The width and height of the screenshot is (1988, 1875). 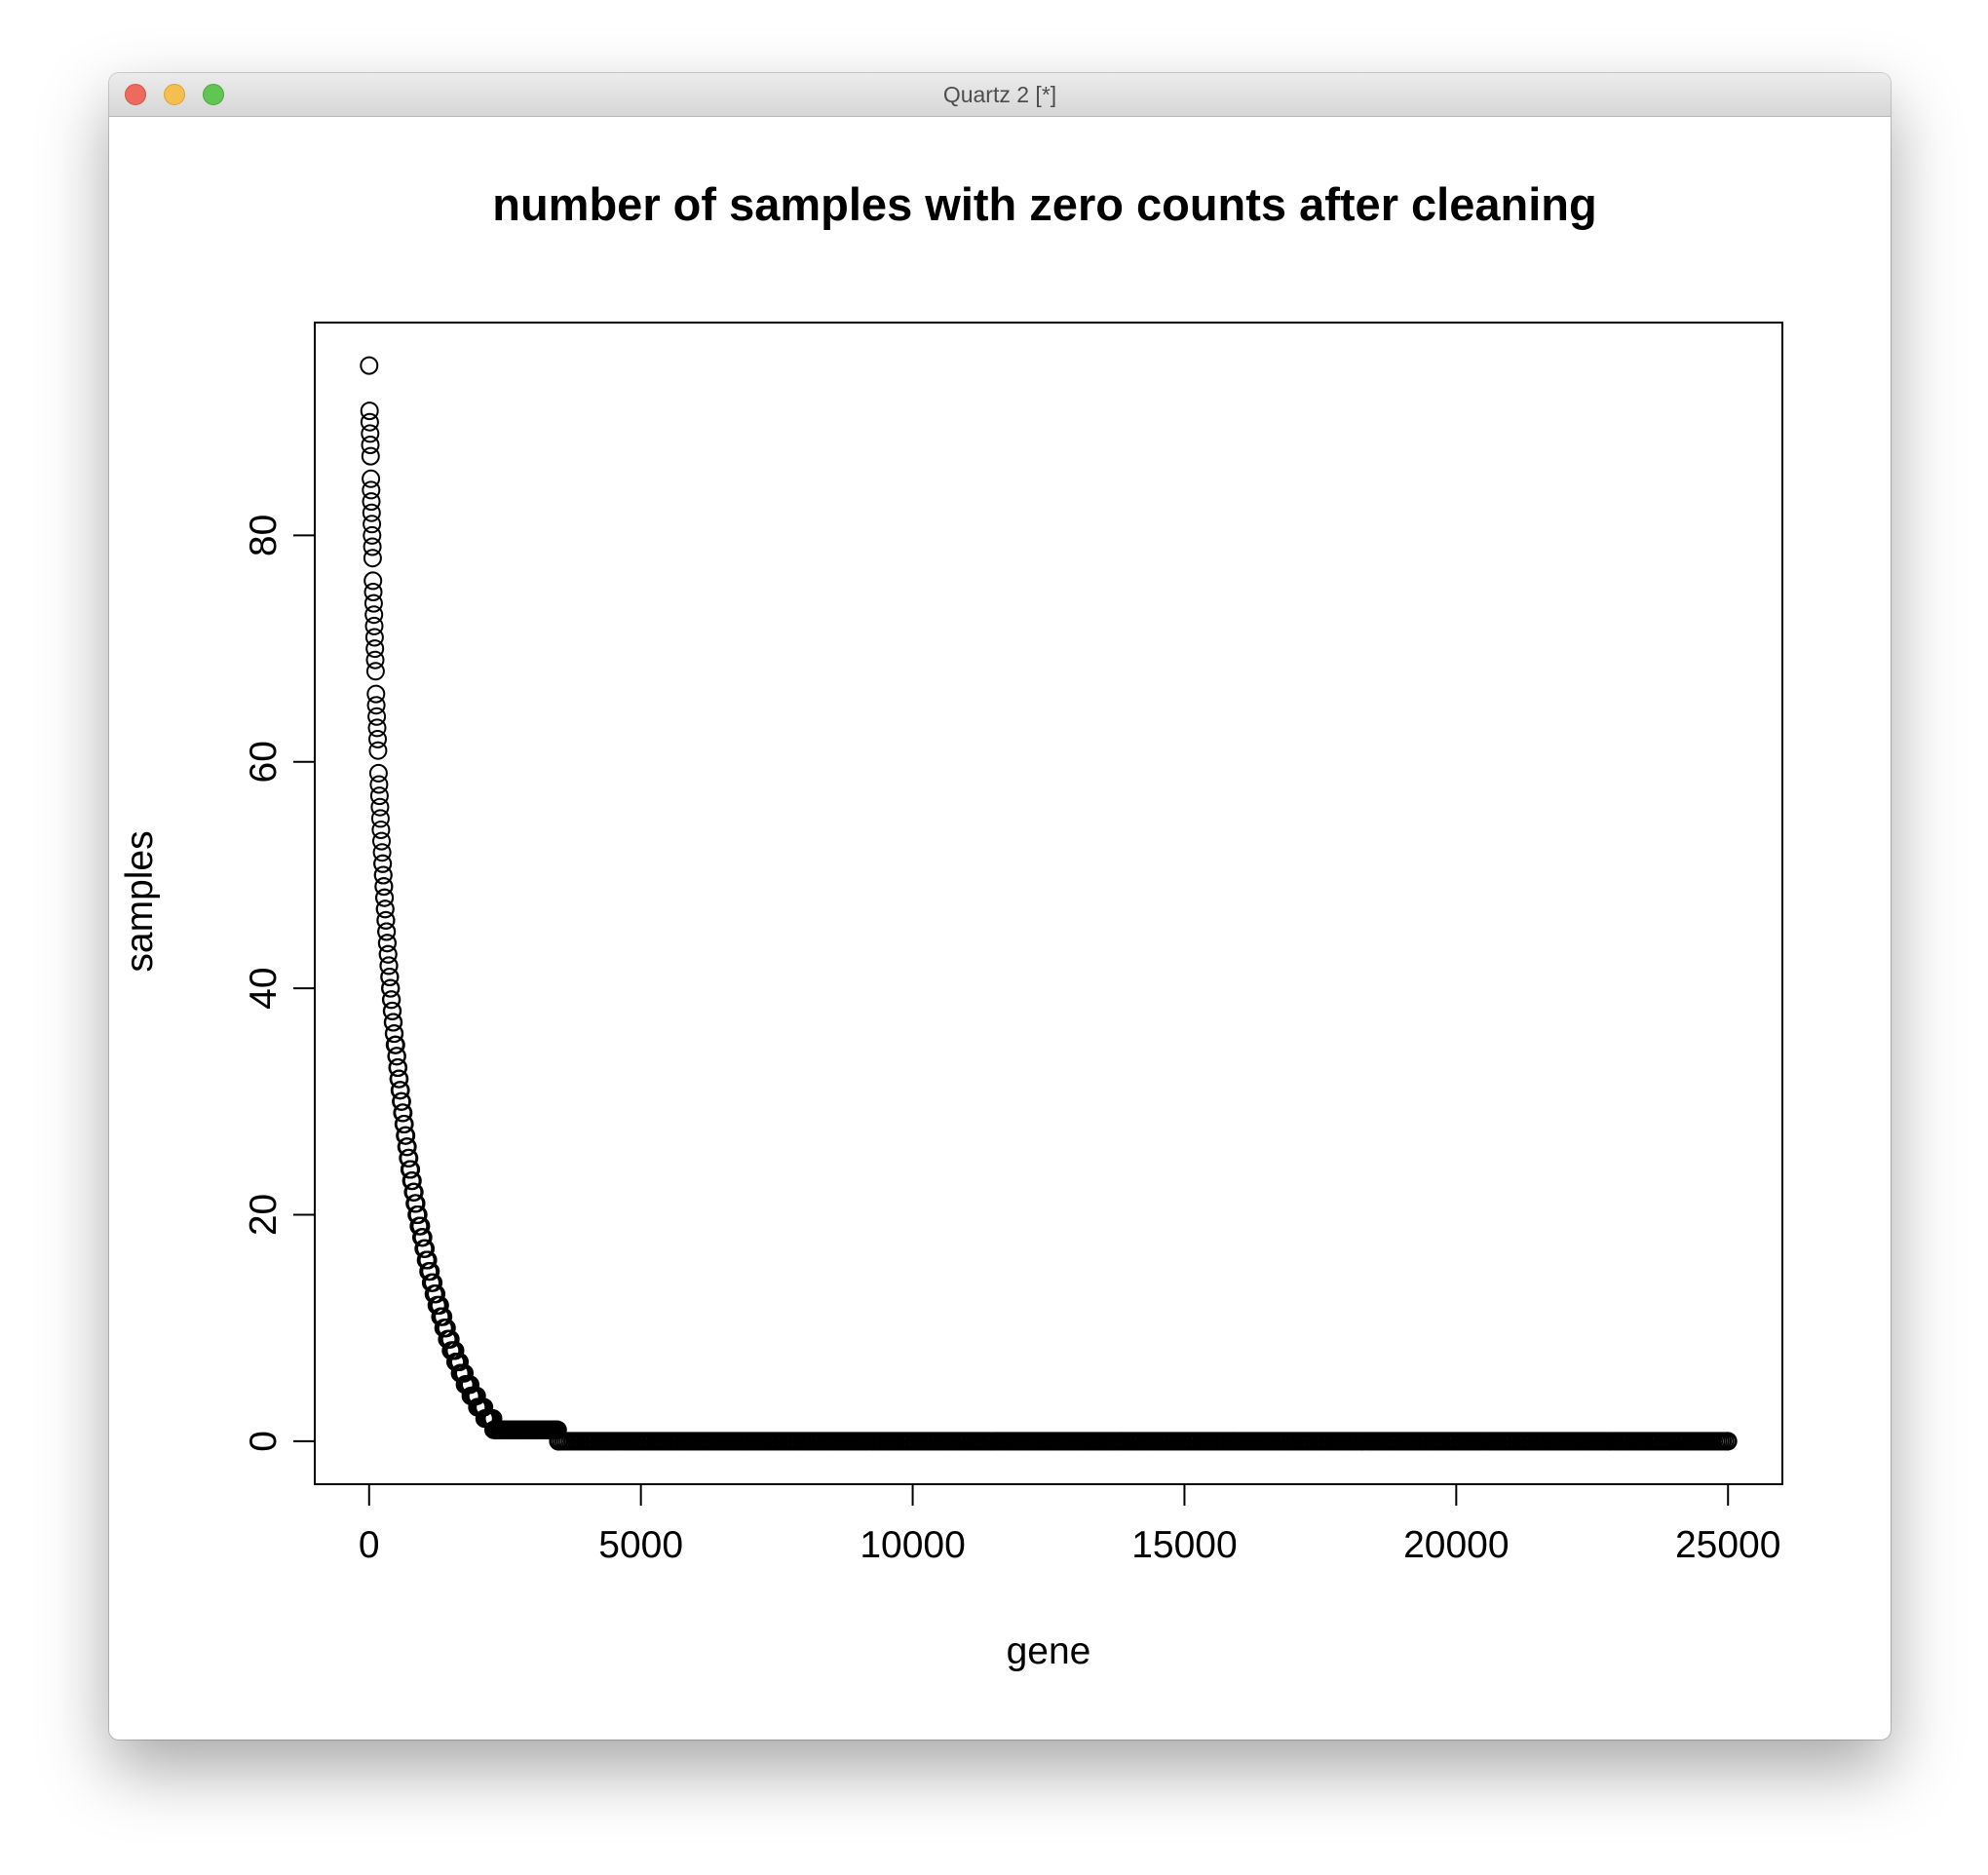 I want to click on x-tick-label: 5000, so click(x=640, y=1545).